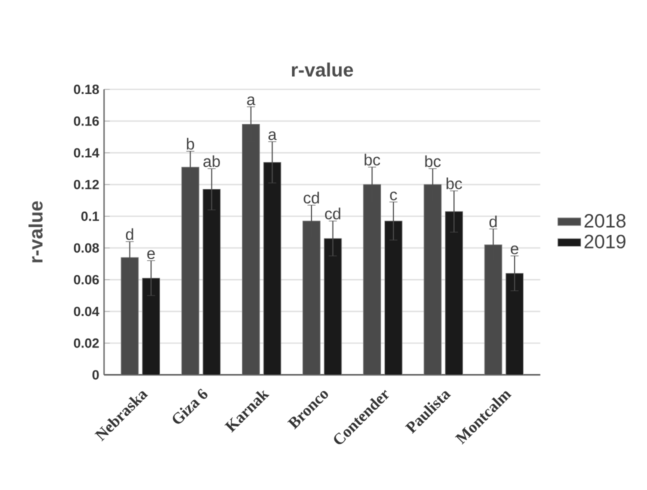 This screenshot has height=490, width=647. What do you see at coordinates (35, 232) in the screenshot?
I see `y-axis-title: r-value` at bounding box center [35, 232].